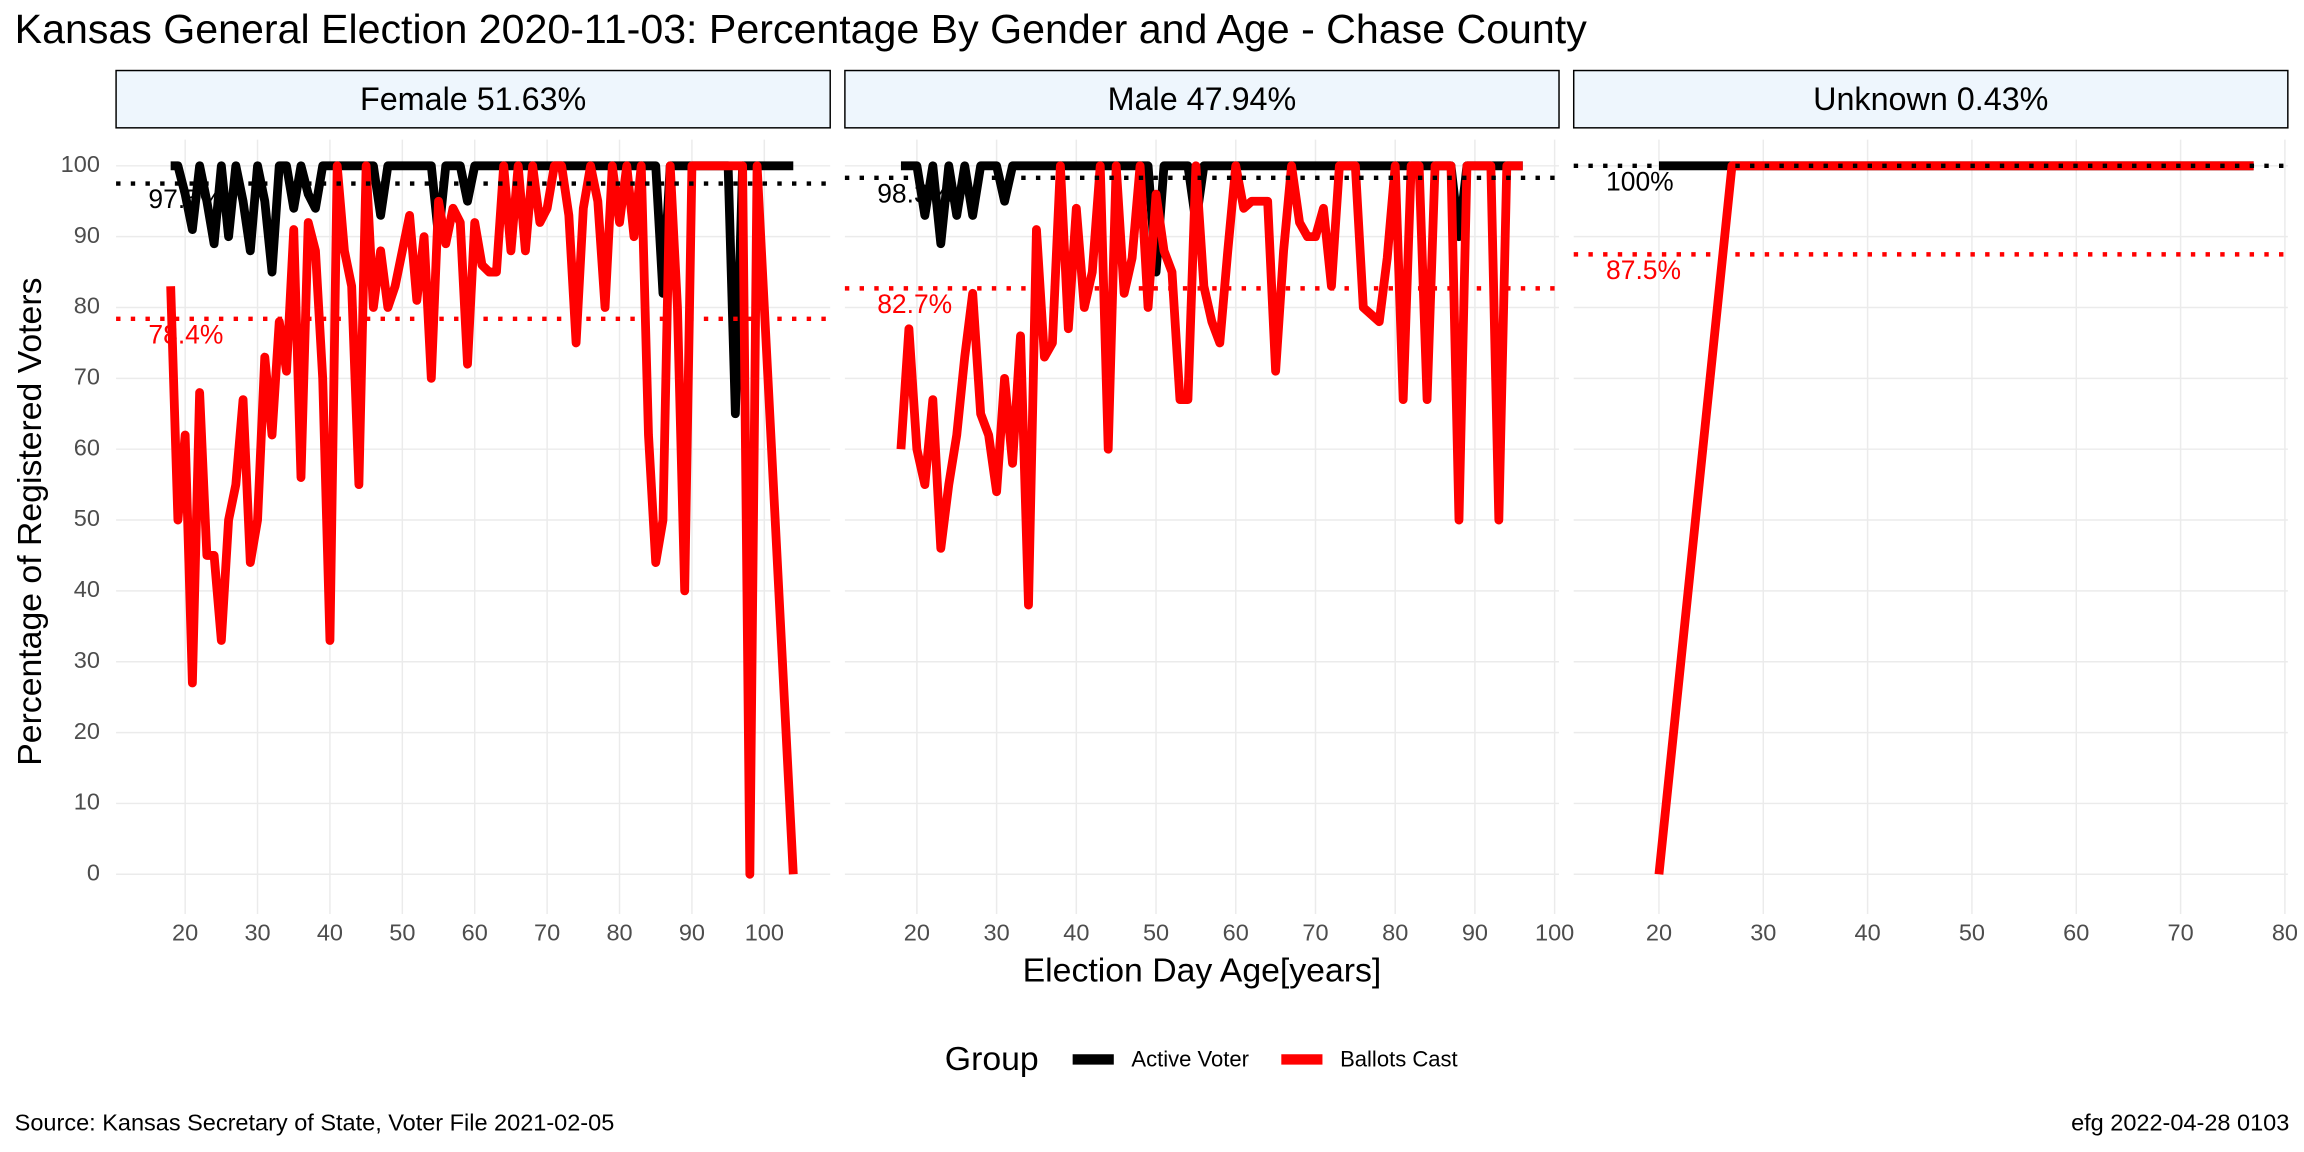 This screenshot has height=1152, width=2304. I want to click on reference-label: 100%, so click(1640, 181).